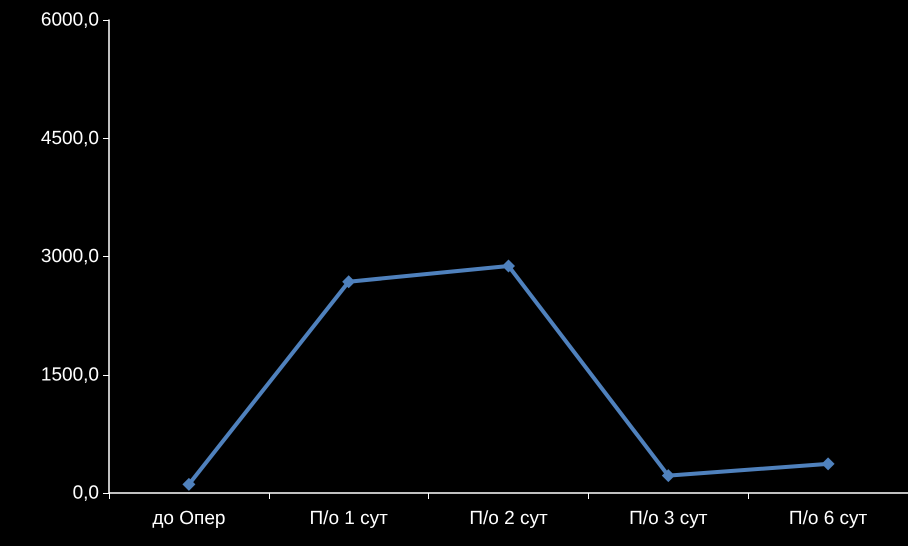 The image size is (908, 546). Describe the element at coordinates (69, 256) in the screenshot. I see `y-tick-label: 3000,0` at that location.